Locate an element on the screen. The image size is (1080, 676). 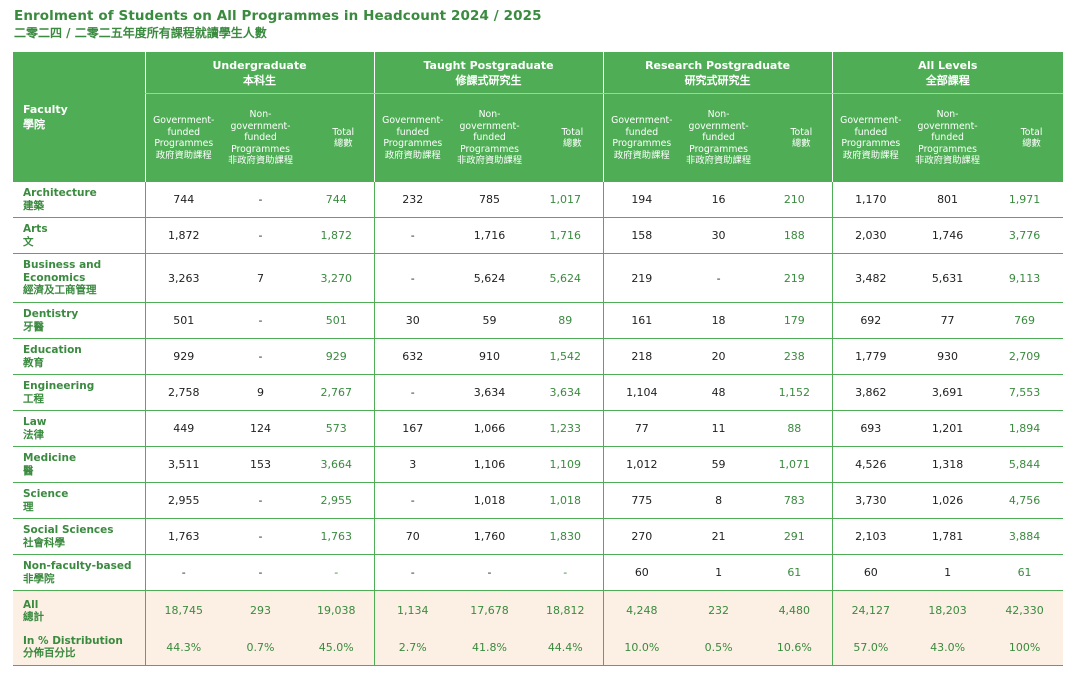
faculty-cell: Non-faculty-based 非學院 is located at coordinates (79, 572).